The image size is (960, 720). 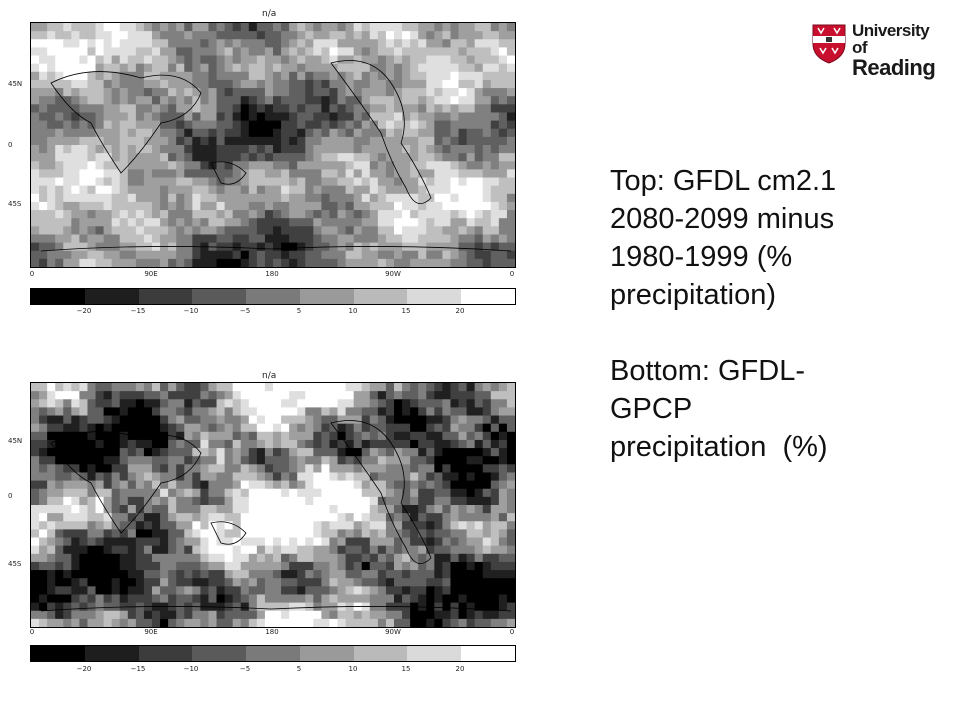 I want to click on caption-line: Bottom: GFDL-, so click(x=707, y=371).